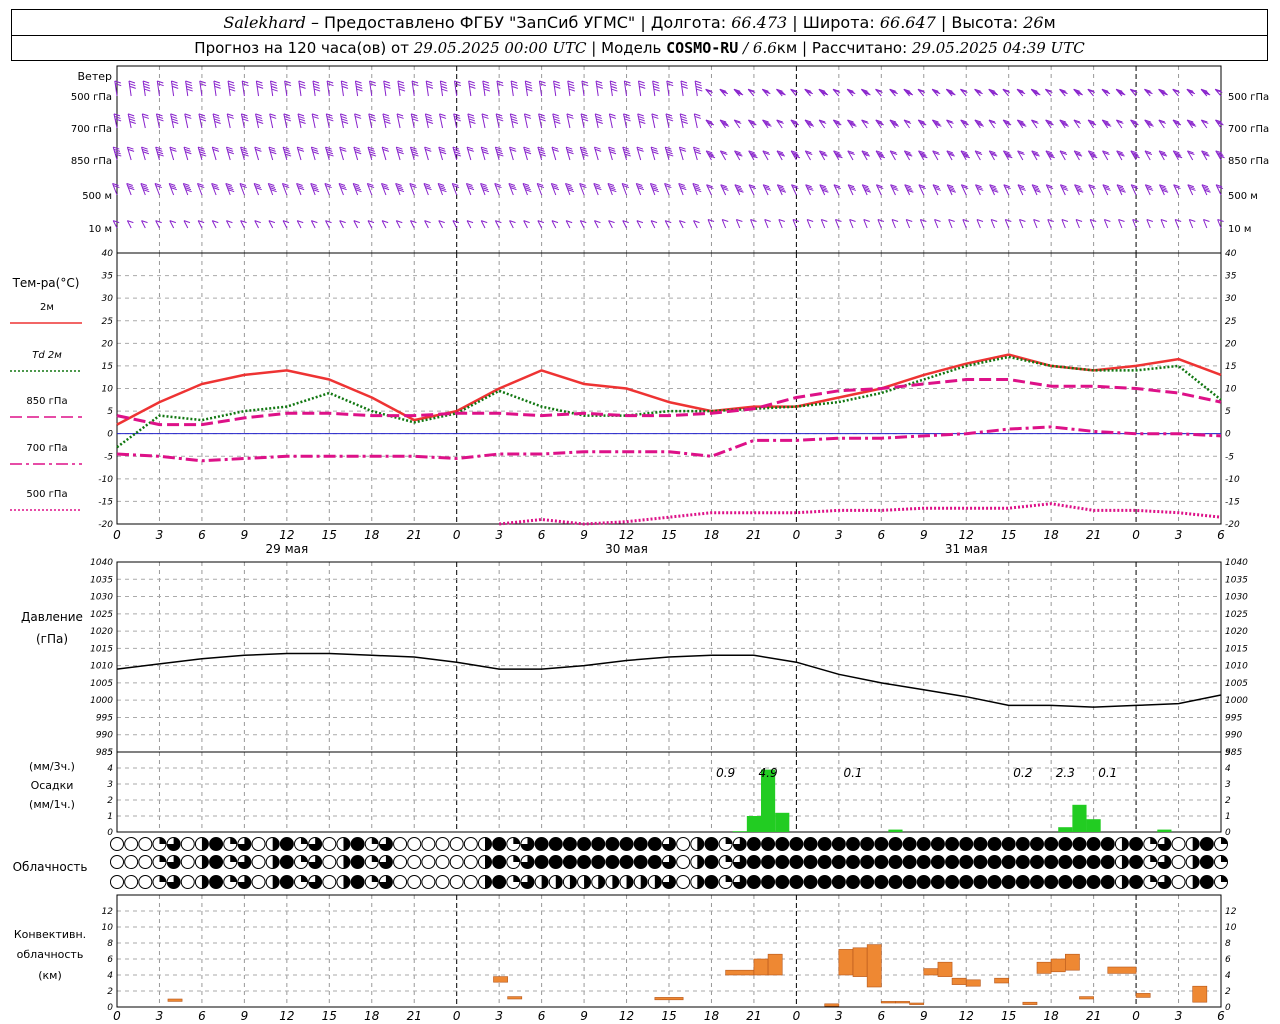  I want to click on temp-ytick-left: -10, so click(105, 480).